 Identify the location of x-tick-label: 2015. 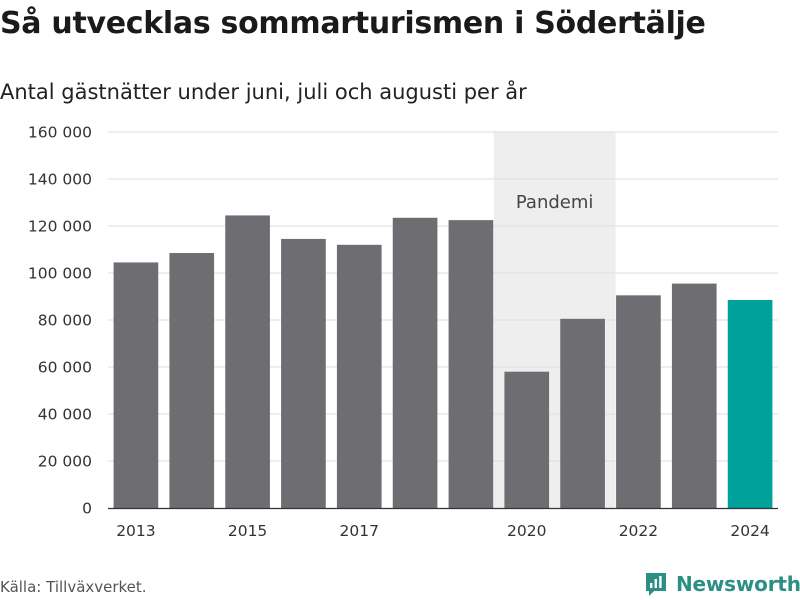
(247, 531).